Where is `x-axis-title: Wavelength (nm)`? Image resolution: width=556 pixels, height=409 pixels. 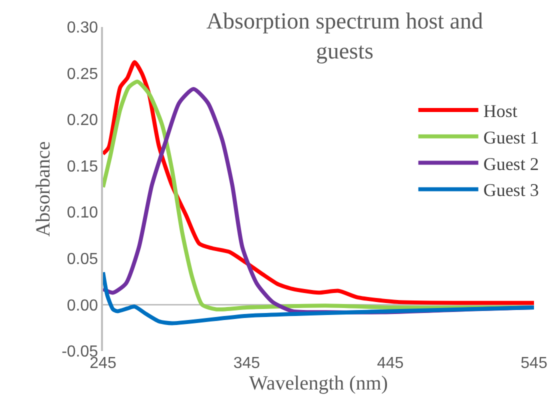
x-axis-title: Wavelength (nm) is located at coordinates (318, 383).